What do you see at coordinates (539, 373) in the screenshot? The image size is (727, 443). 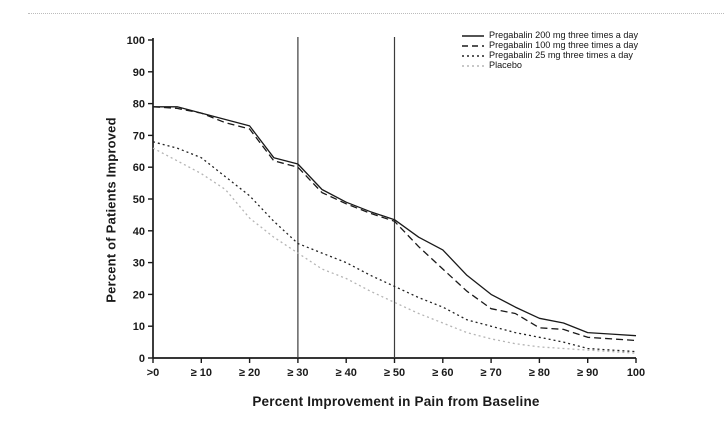 I see `x-tick-label: ≥ 80` at bounding box center [539, 373].